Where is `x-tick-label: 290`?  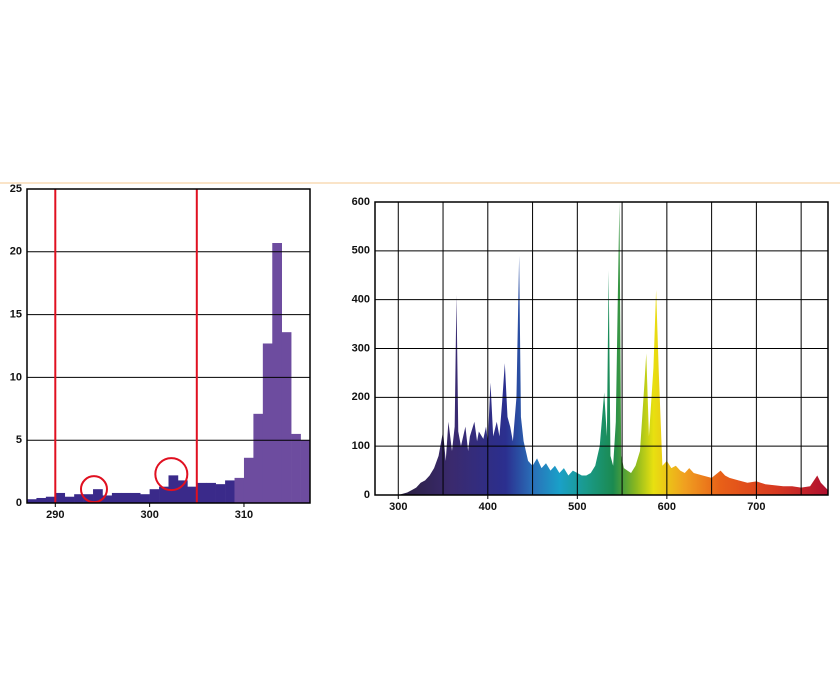 x-tick-label: 290 is located at coordinates (55, 515).